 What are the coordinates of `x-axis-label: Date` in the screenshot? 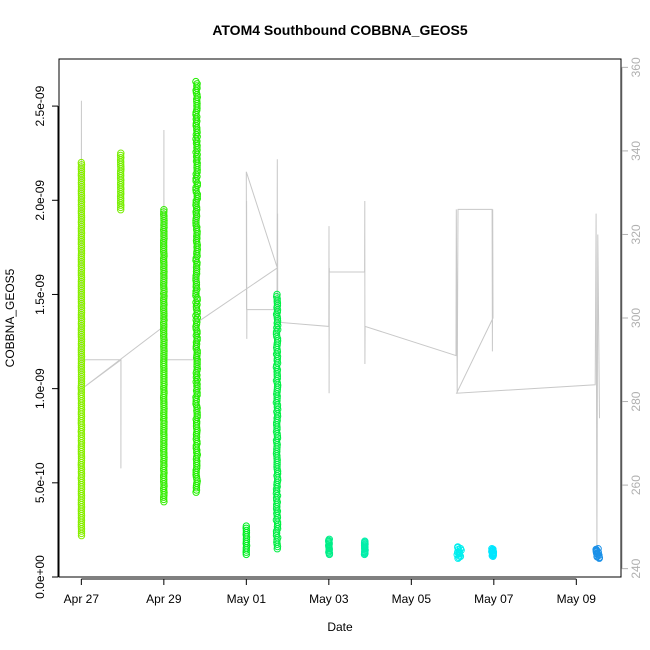 It's located at (340, 627).